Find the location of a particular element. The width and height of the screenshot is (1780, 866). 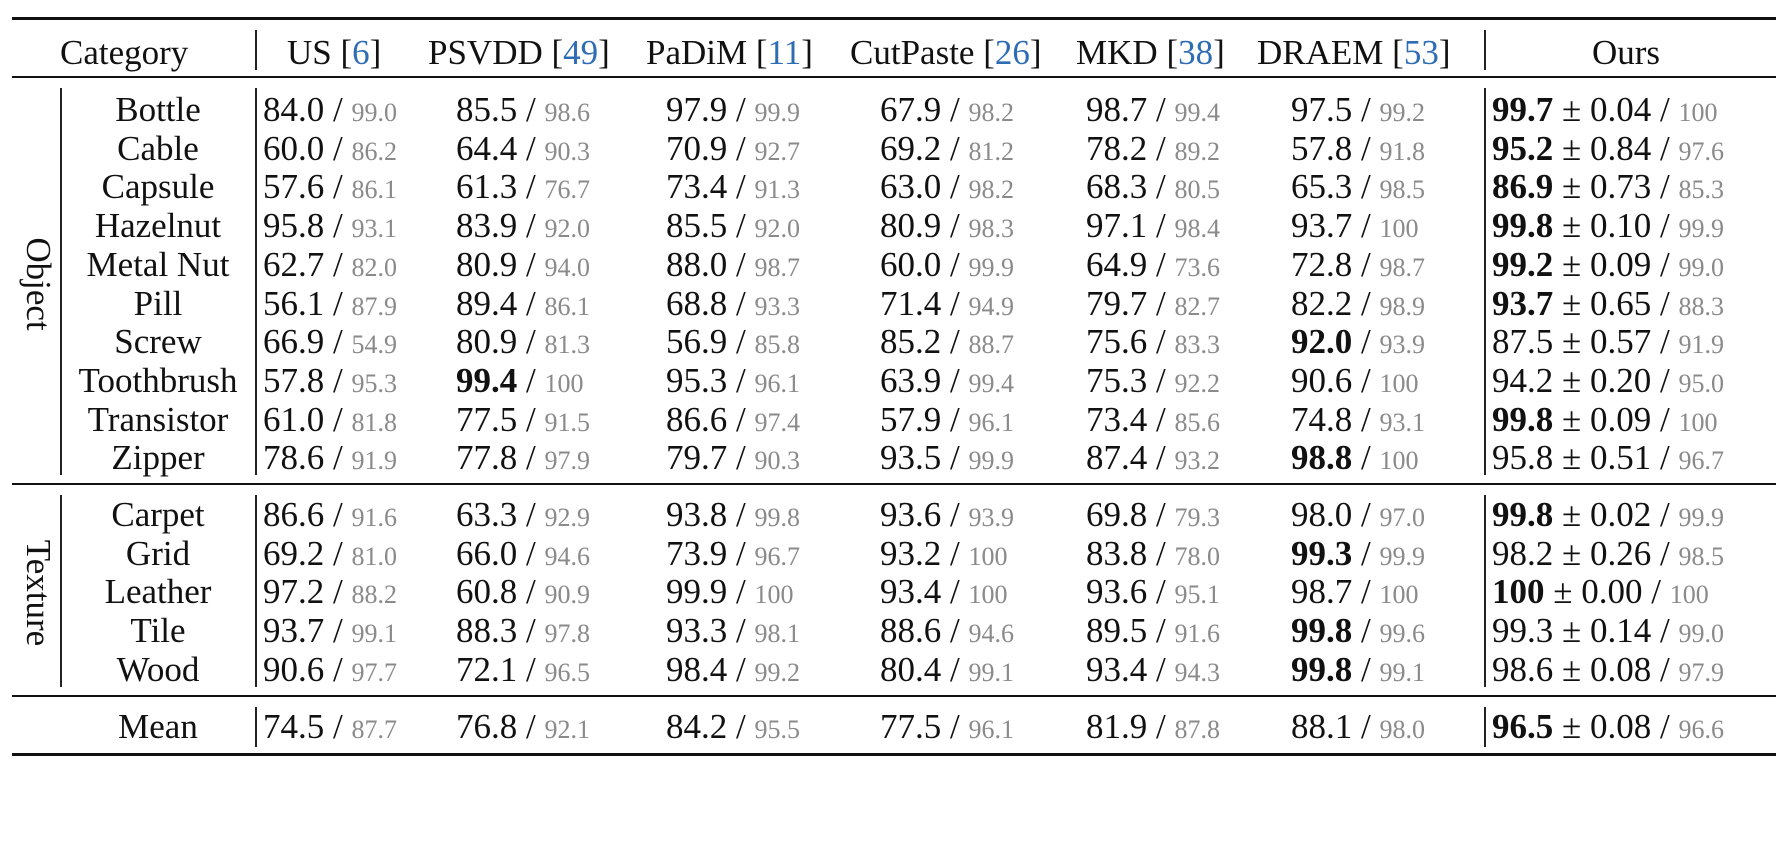

image-auroc: 69.2 is located at coordinates (294, 553).